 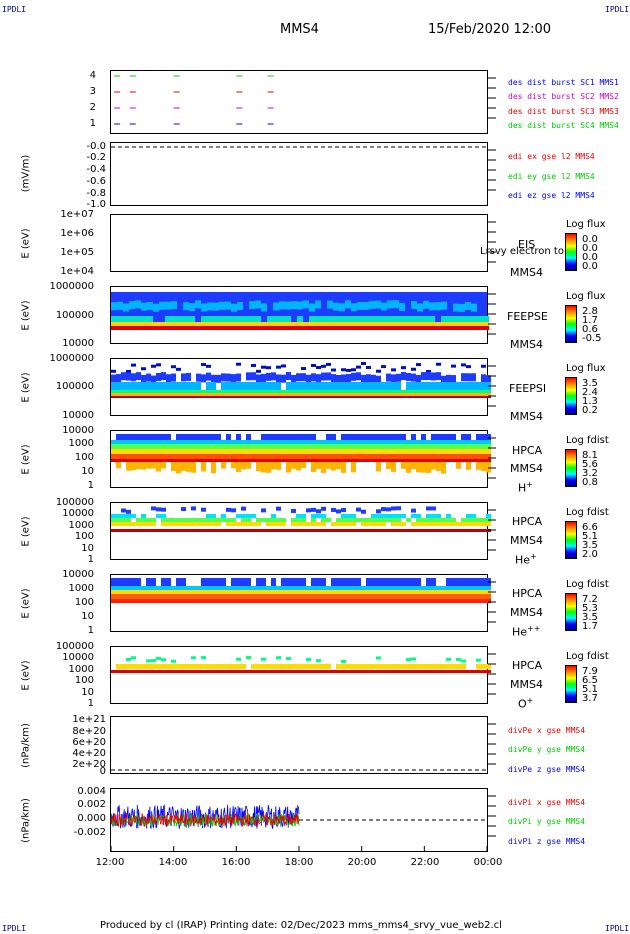 I want to click on colorbar-value: 3.5, so click(x=590, y=383).